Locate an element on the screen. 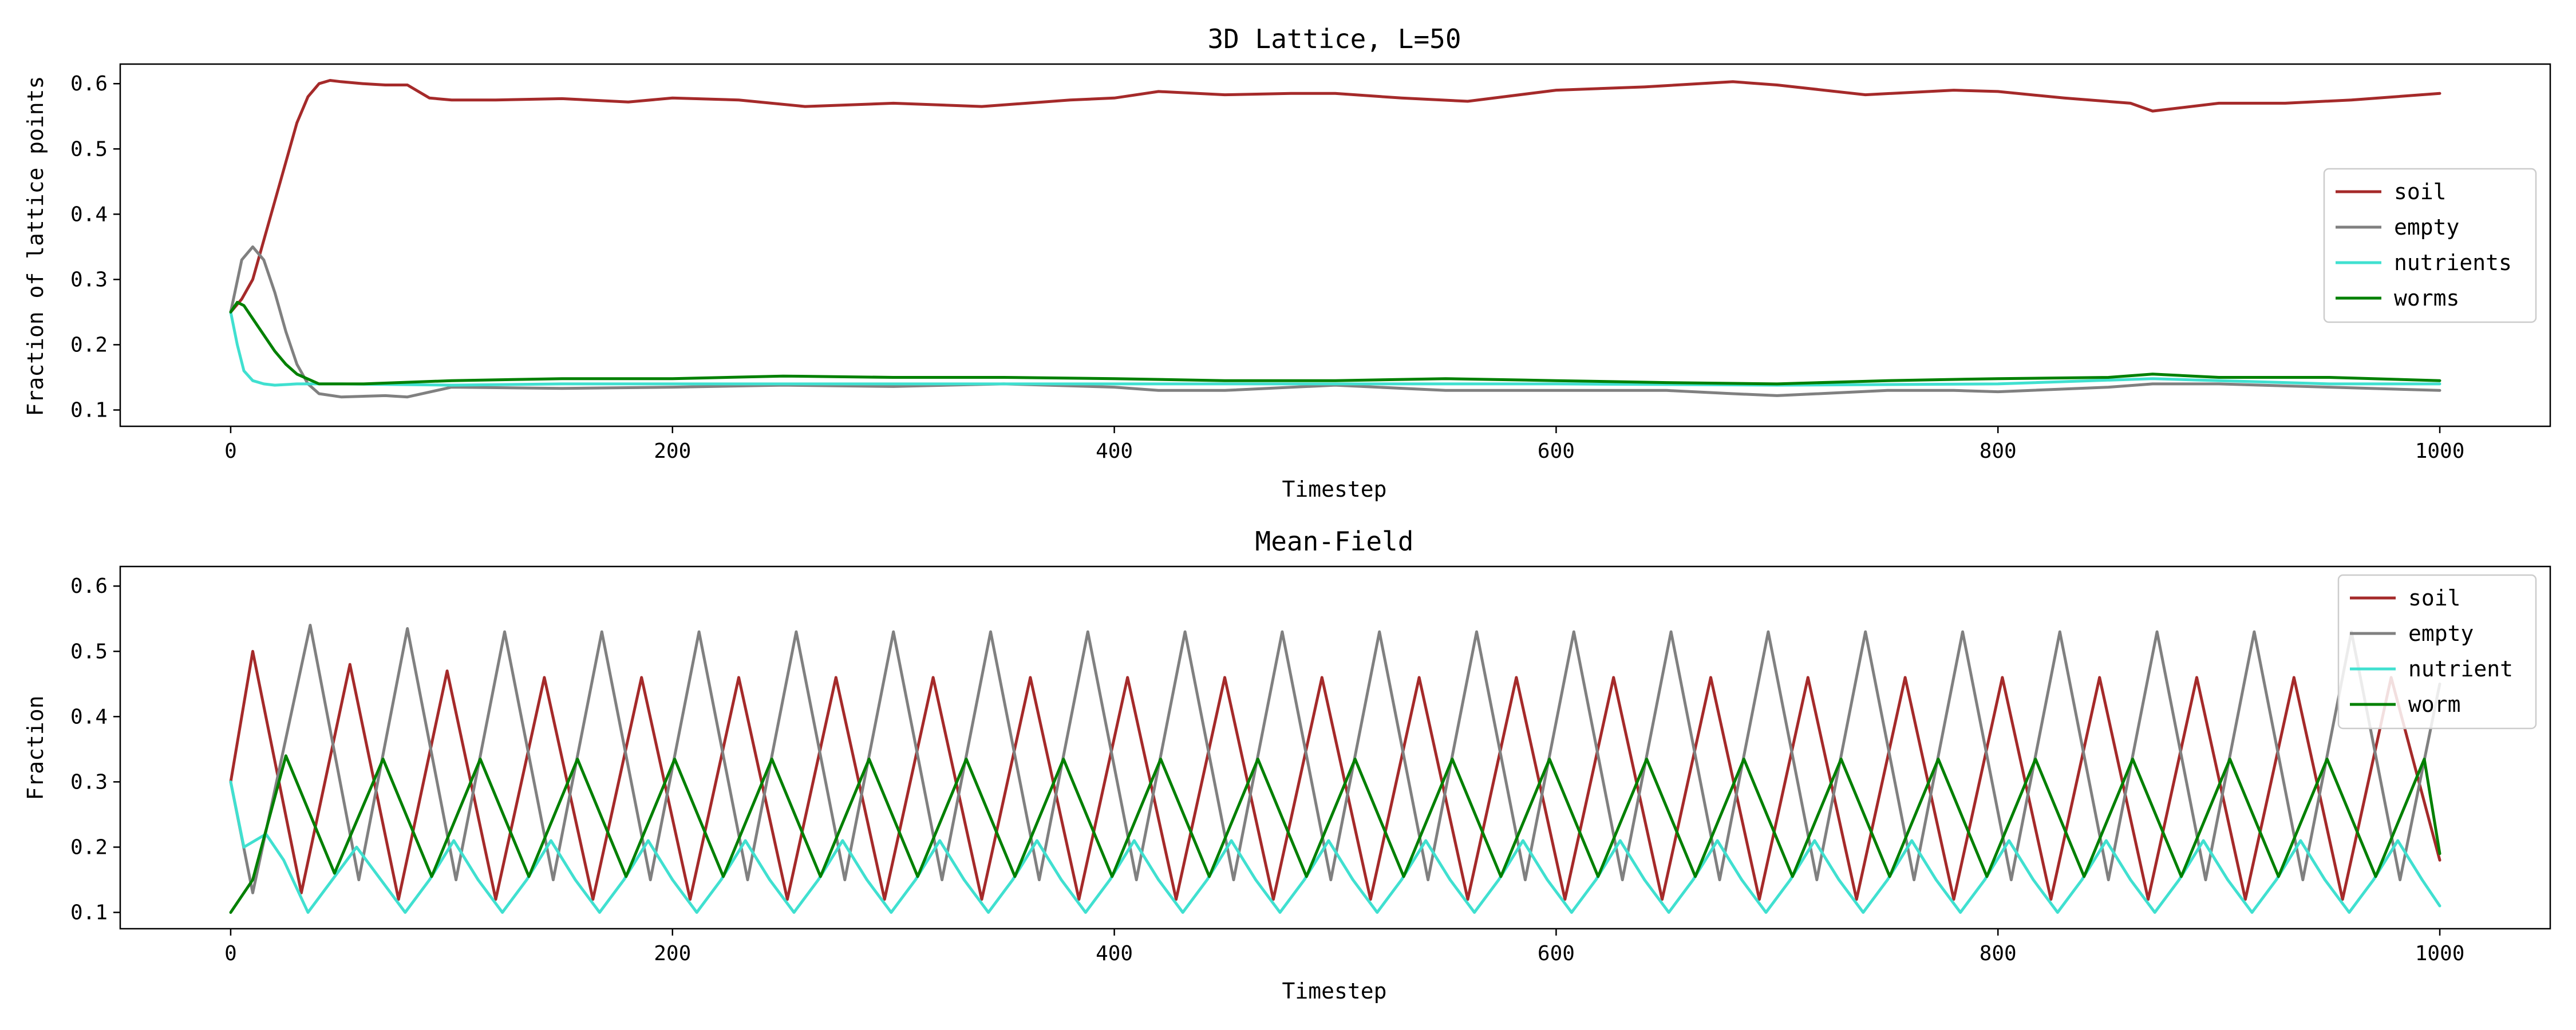 The image size is (2576, 1030). meanfield-ytick-label: 0.5 is located at coordinates (89, 651).